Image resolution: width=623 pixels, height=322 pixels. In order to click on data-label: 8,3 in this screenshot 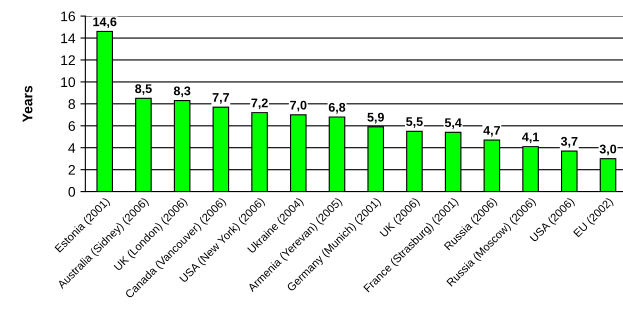, I will do `click(182, 92)`.